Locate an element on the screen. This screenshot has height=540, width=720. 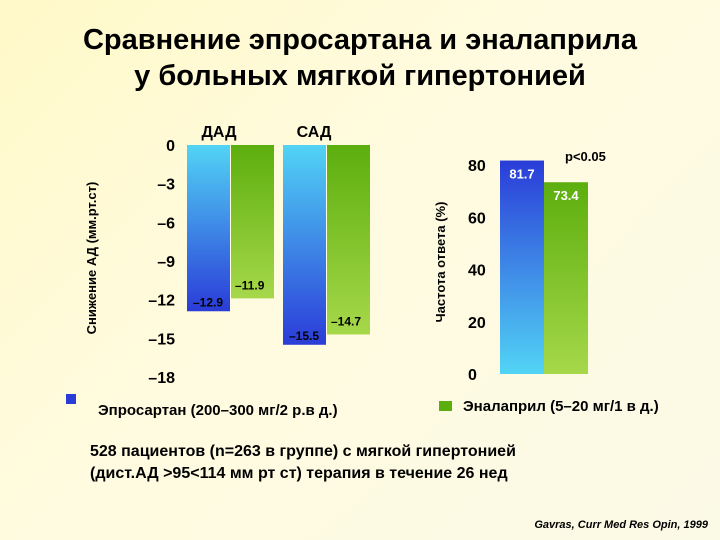
data-label: –14.7 is located at coordinates (346, 321).